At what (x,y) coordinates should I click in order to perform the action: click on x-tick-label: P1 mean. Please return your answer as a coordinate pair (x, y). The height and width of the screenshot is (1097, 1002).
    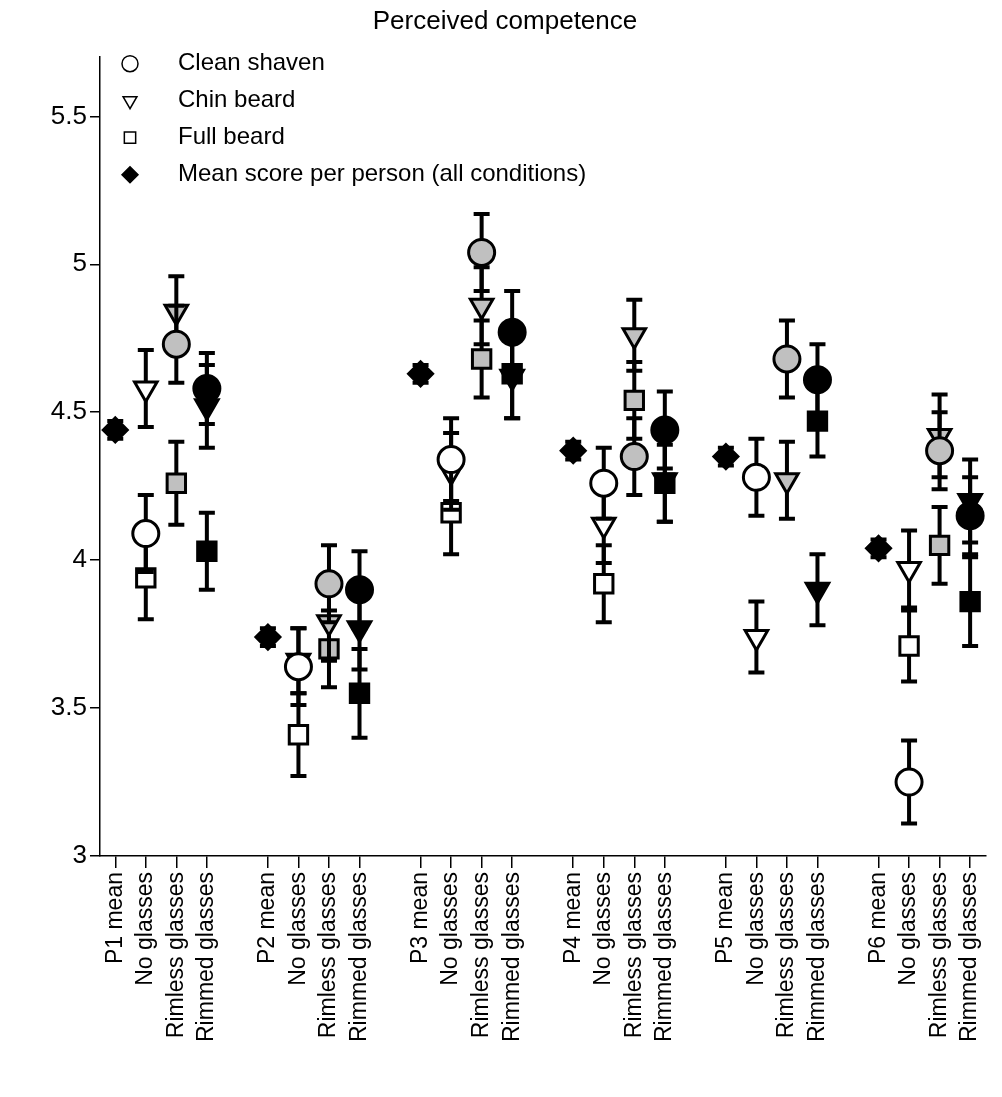
    Looking at the image, I should click on (113, 918).